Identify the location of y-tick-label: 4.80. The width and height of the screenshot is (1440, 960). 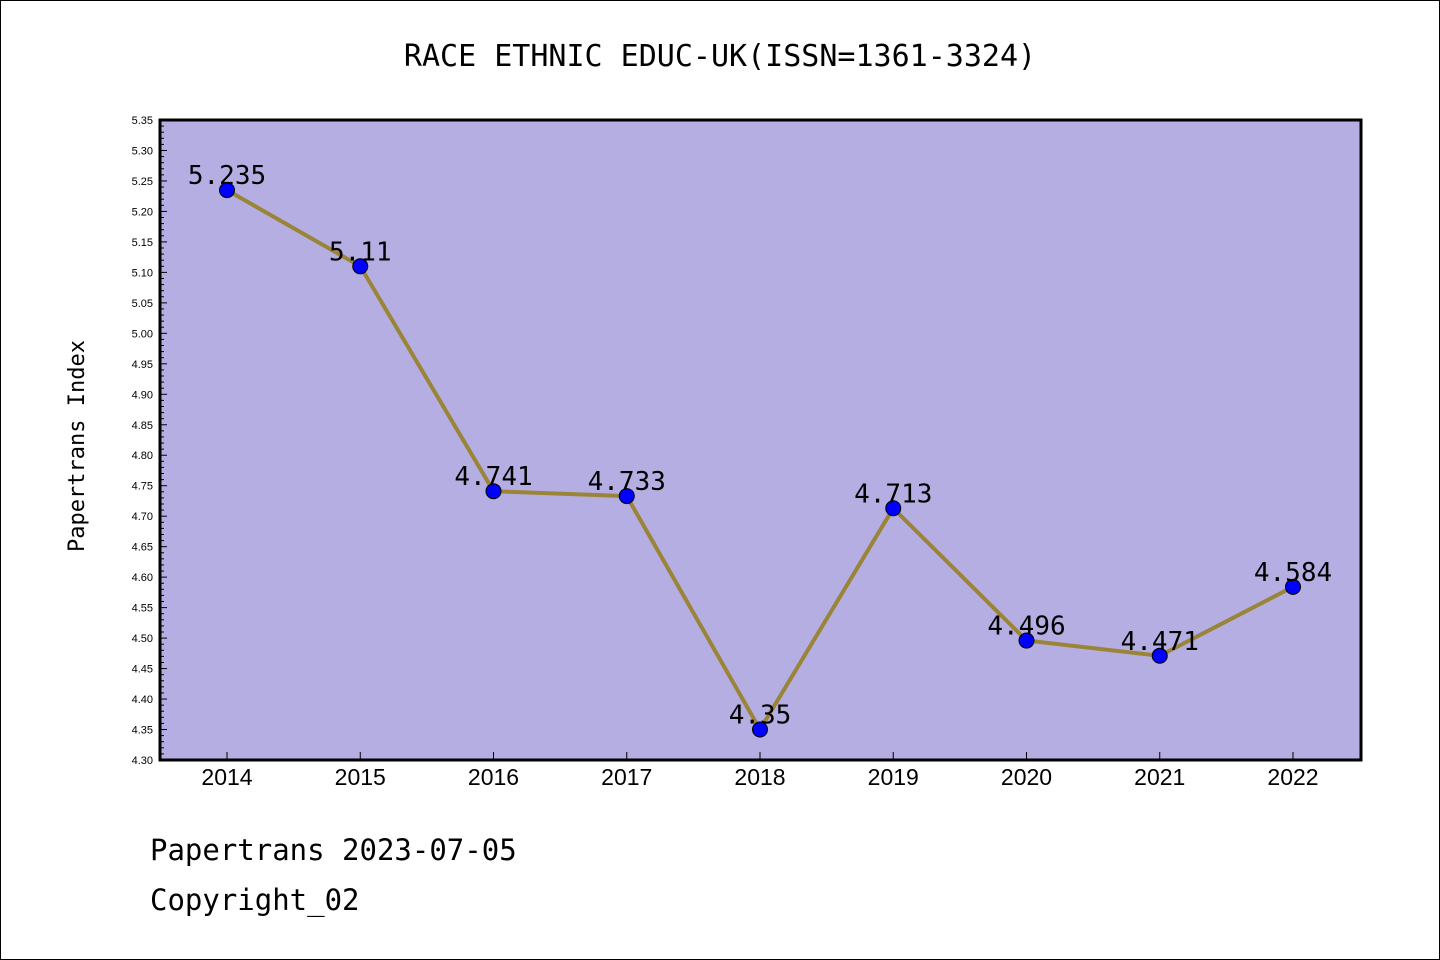
(142, 456).